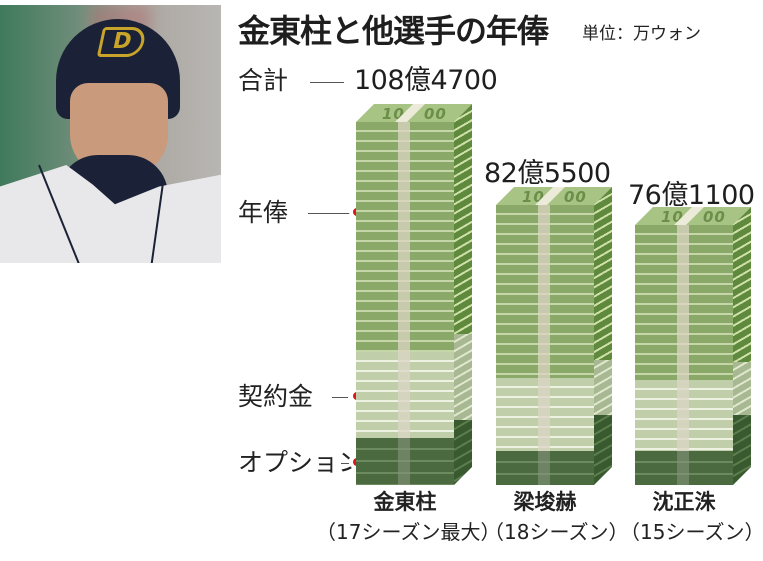  Describe the element at coordinates (330, 213) in the screenshot. I see `leader-line-salary` at that location.